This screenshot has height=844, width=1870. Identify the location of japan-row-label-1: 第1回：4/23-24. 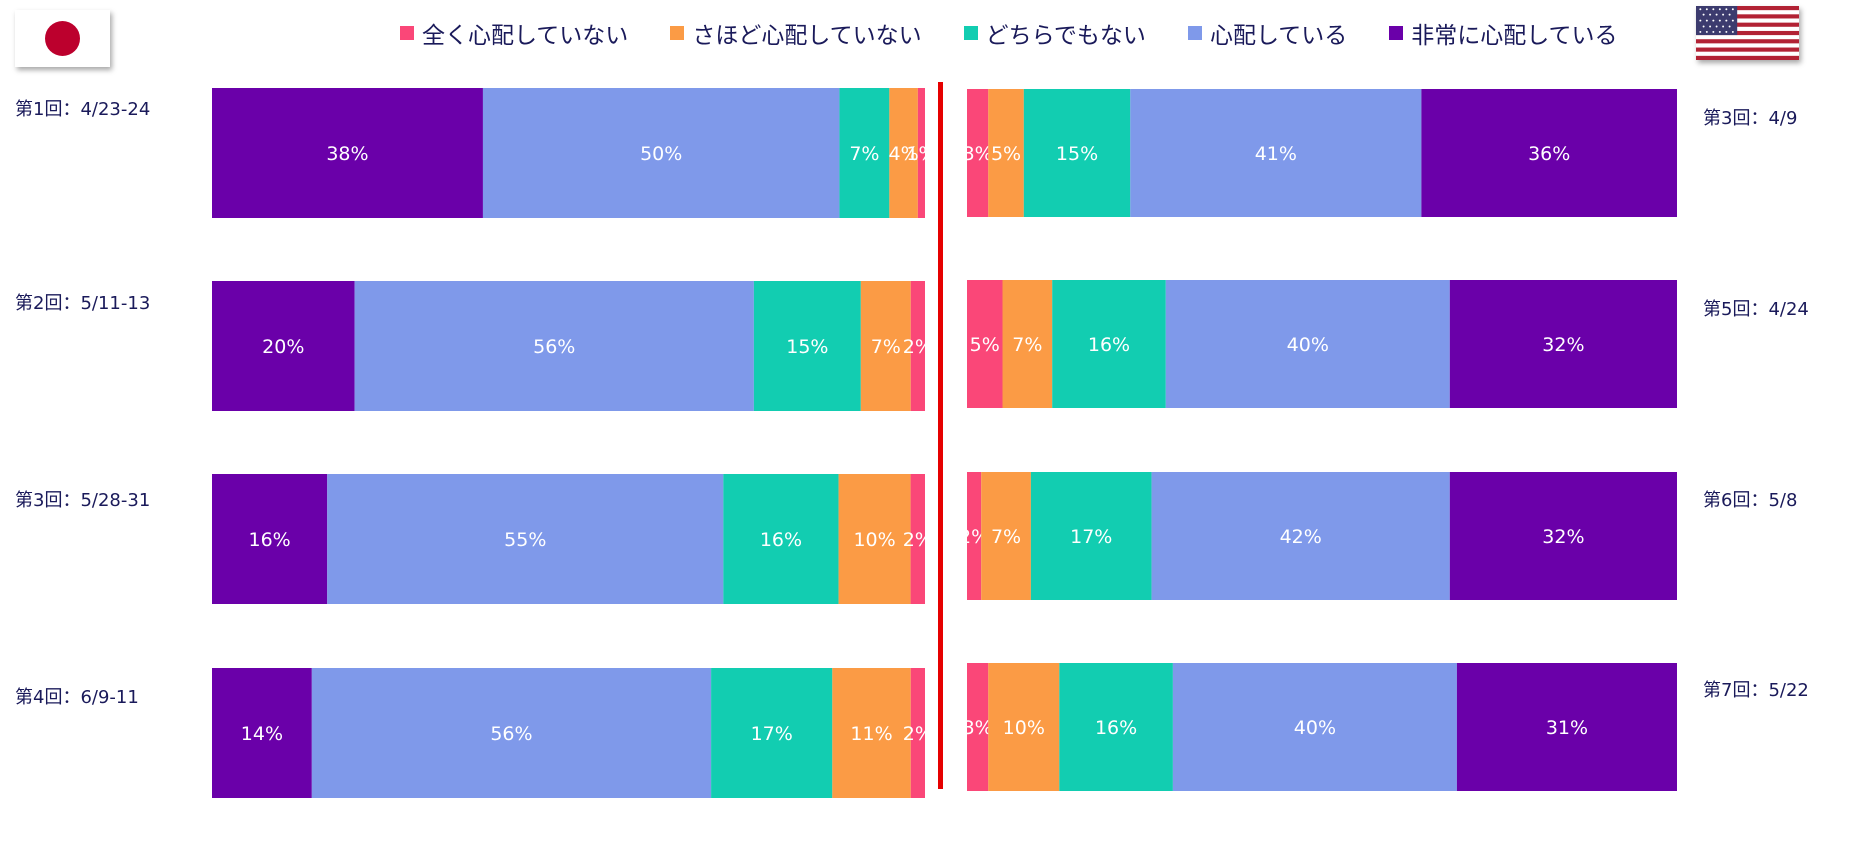
(83, 109).